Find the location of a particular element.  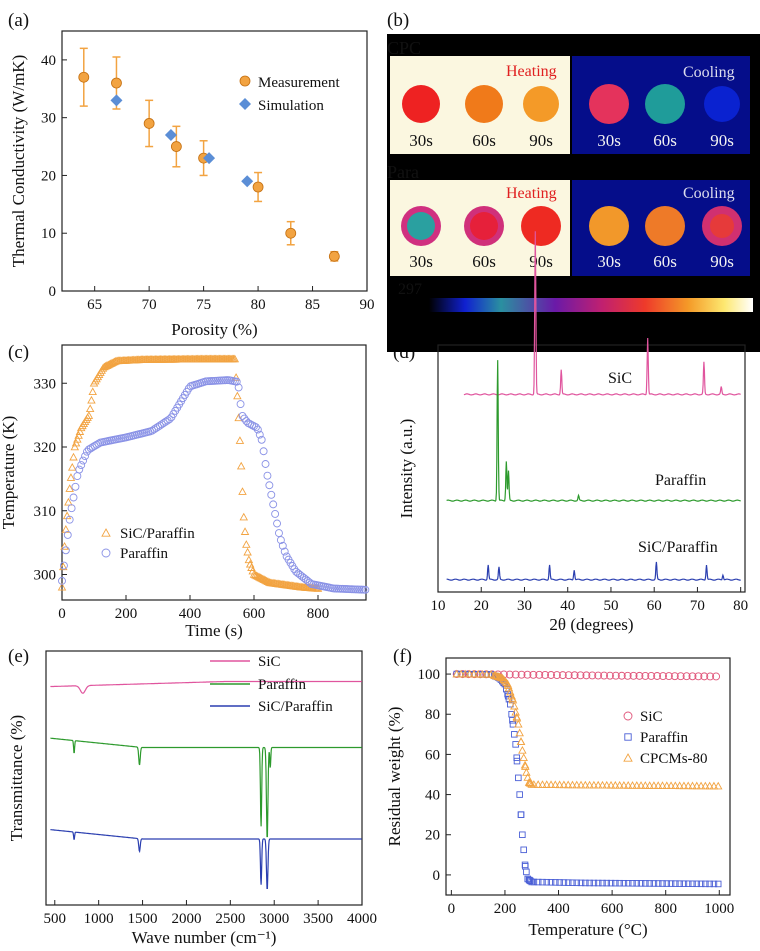

y-tick-label: 310 is located at coordinates (45, 512).